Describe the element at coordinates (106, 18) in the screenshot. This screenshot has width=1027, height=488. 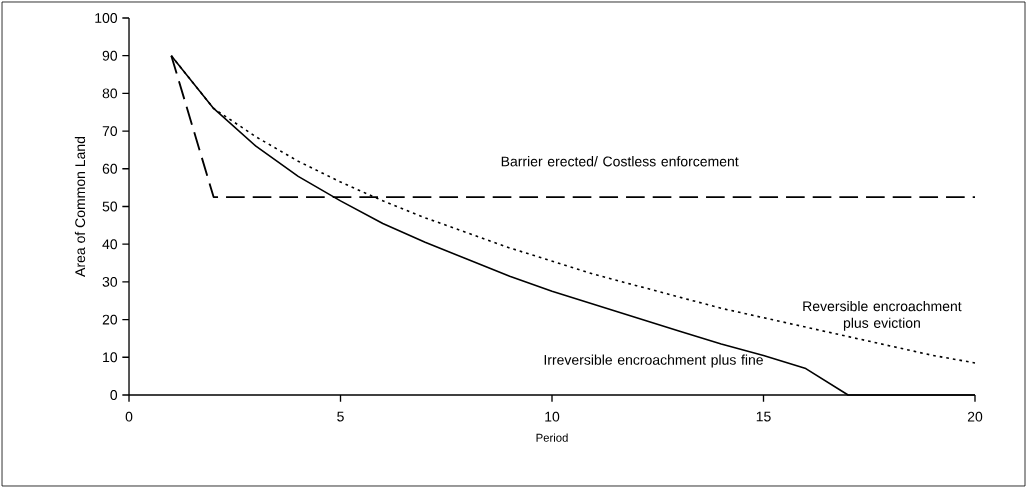
I see `y-tick-label: 100` at that location.